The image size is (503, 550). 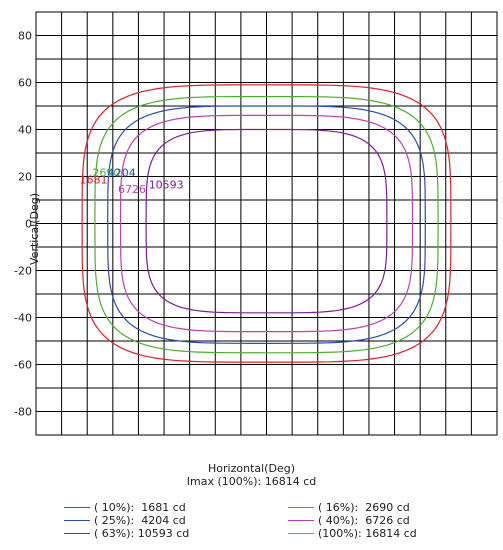 What do you see at coordinates (364, 520) in the screenshot?
I see `legend-label: ( 40%): 6726 cd` at bounding box center [364, 520].